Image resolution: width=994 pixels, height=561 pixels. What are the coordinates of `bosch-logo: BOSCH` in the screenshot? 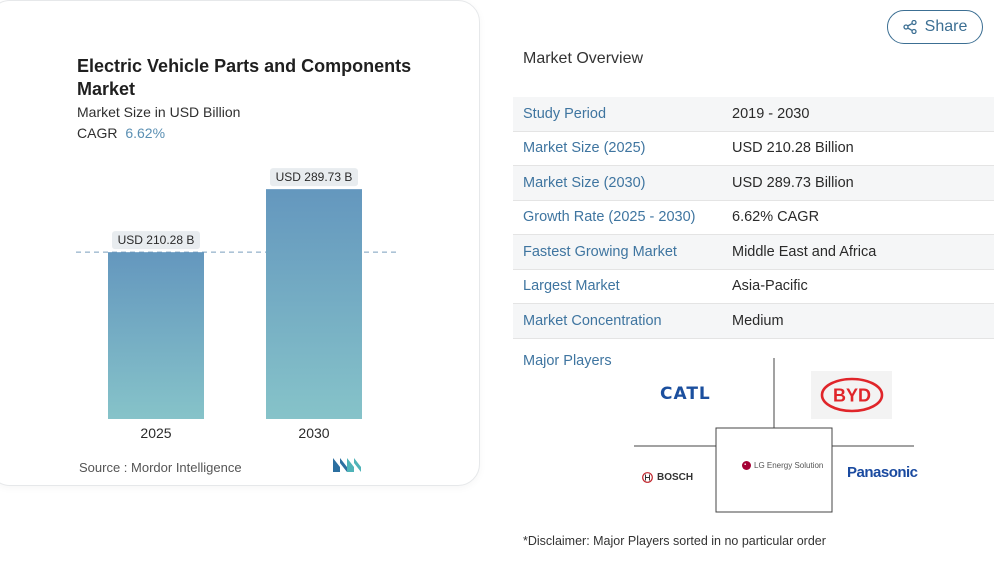 It's located at (667, 477).